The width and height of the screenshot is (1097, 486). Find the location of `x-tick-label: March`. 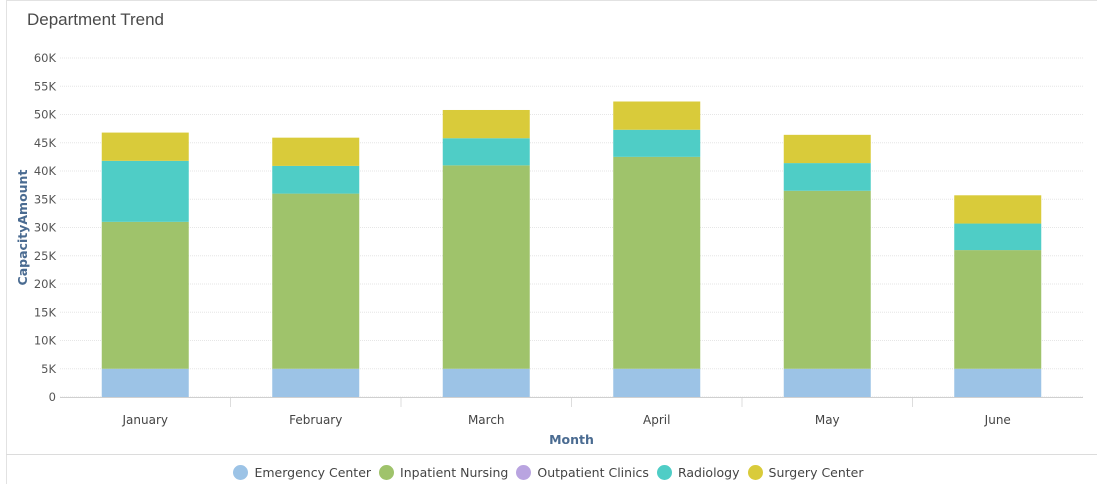

x-tick-label: March is located at coordinates (486, 420).